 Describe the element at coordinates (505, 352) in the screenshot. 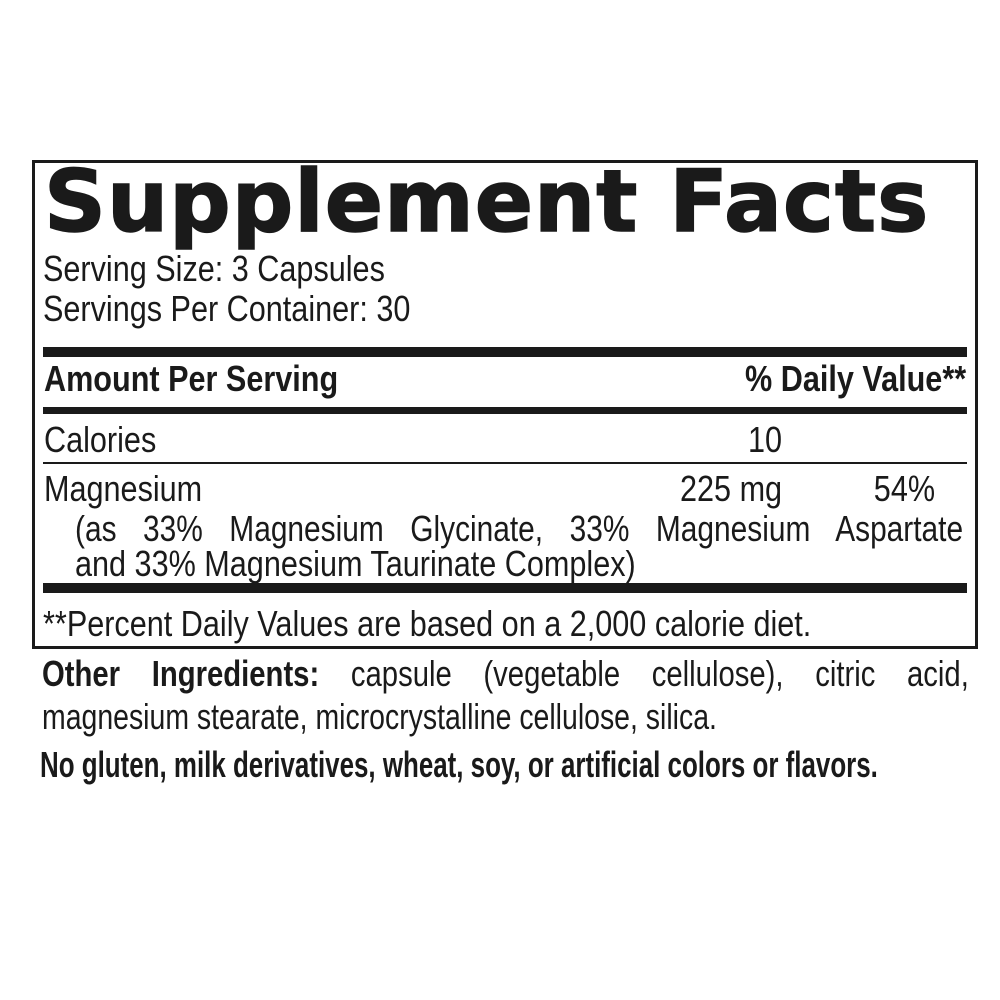

I see `divider-thick-top` at that location.